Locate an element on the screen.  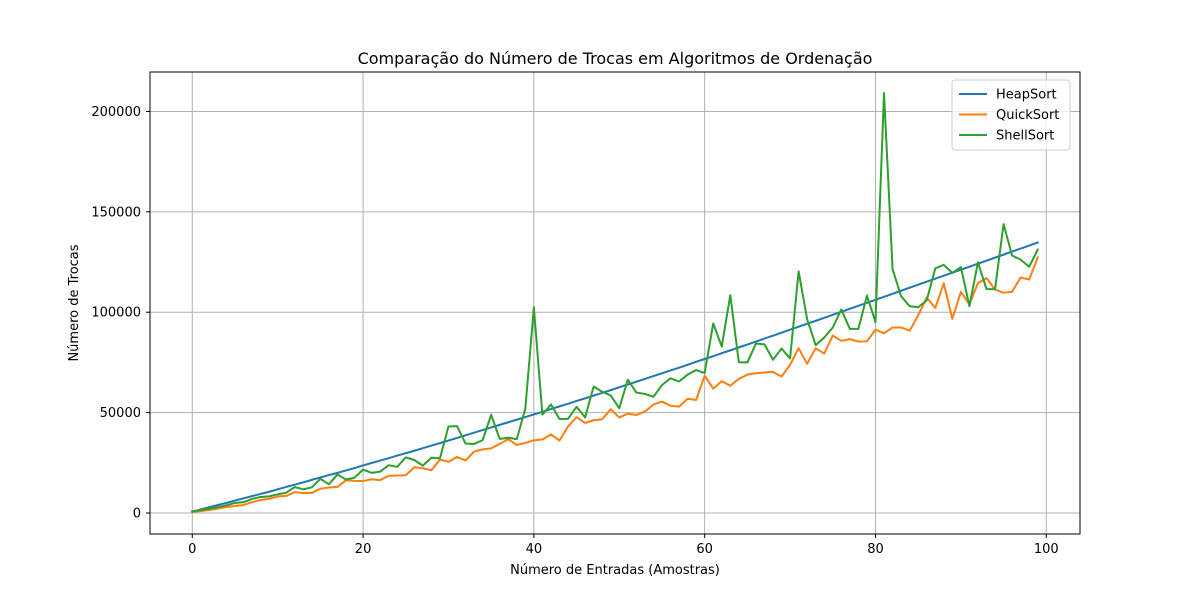
y-tick-label: 100000 is located at coordinates (116, 313).